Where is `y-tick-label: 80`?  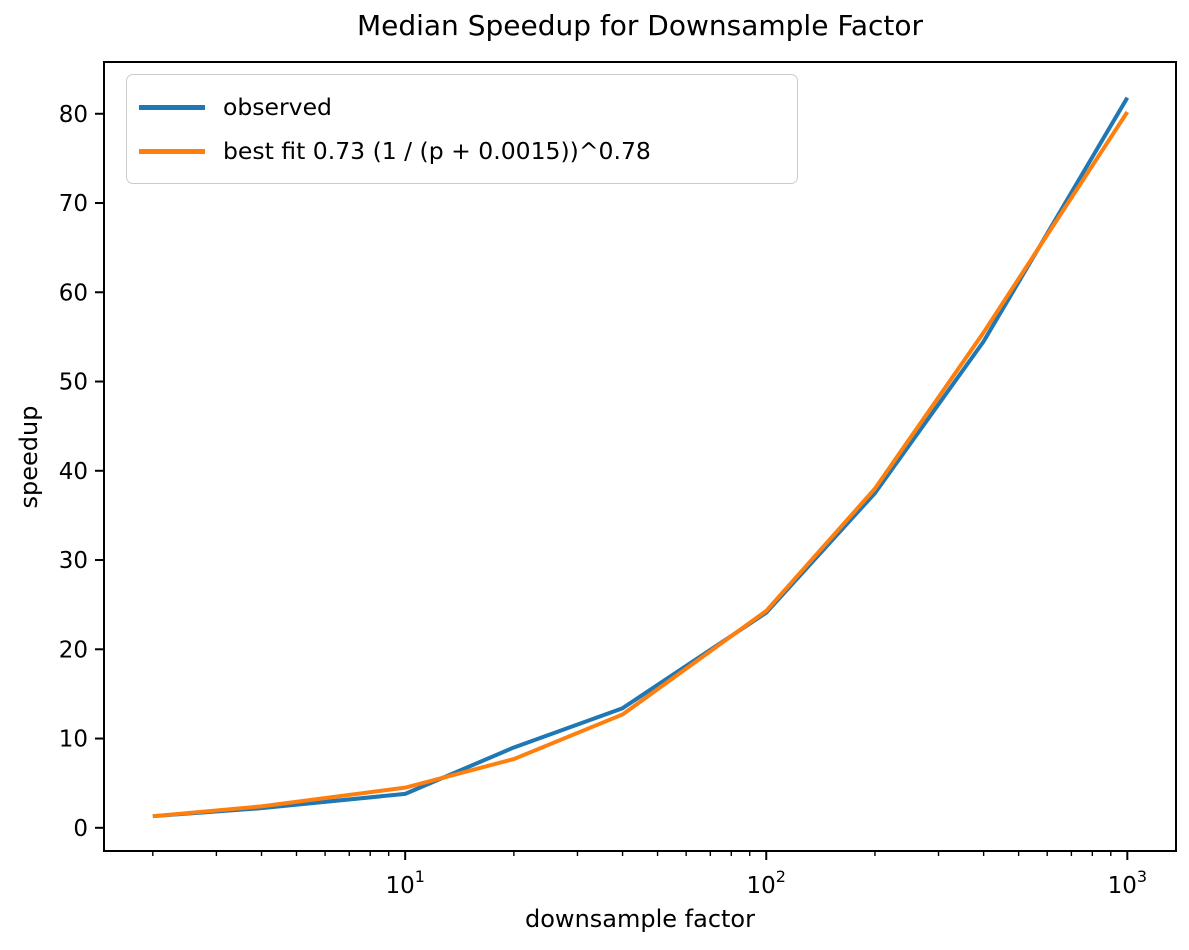
y-tick-label: 80 is located at coordinates (73, 115).